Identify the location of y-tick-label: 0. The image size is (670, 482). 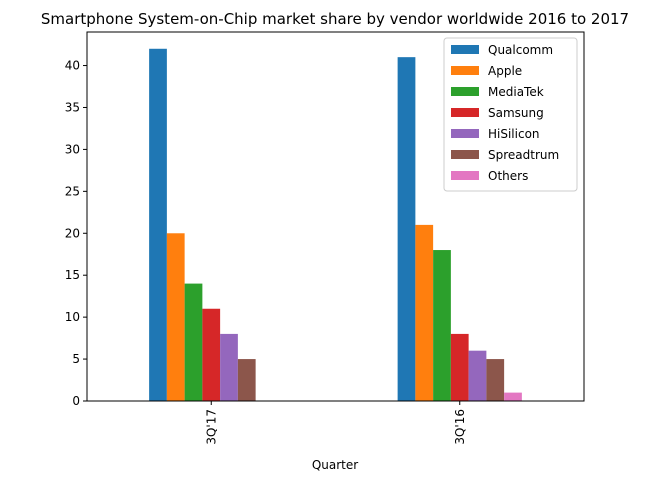
(76, 401).